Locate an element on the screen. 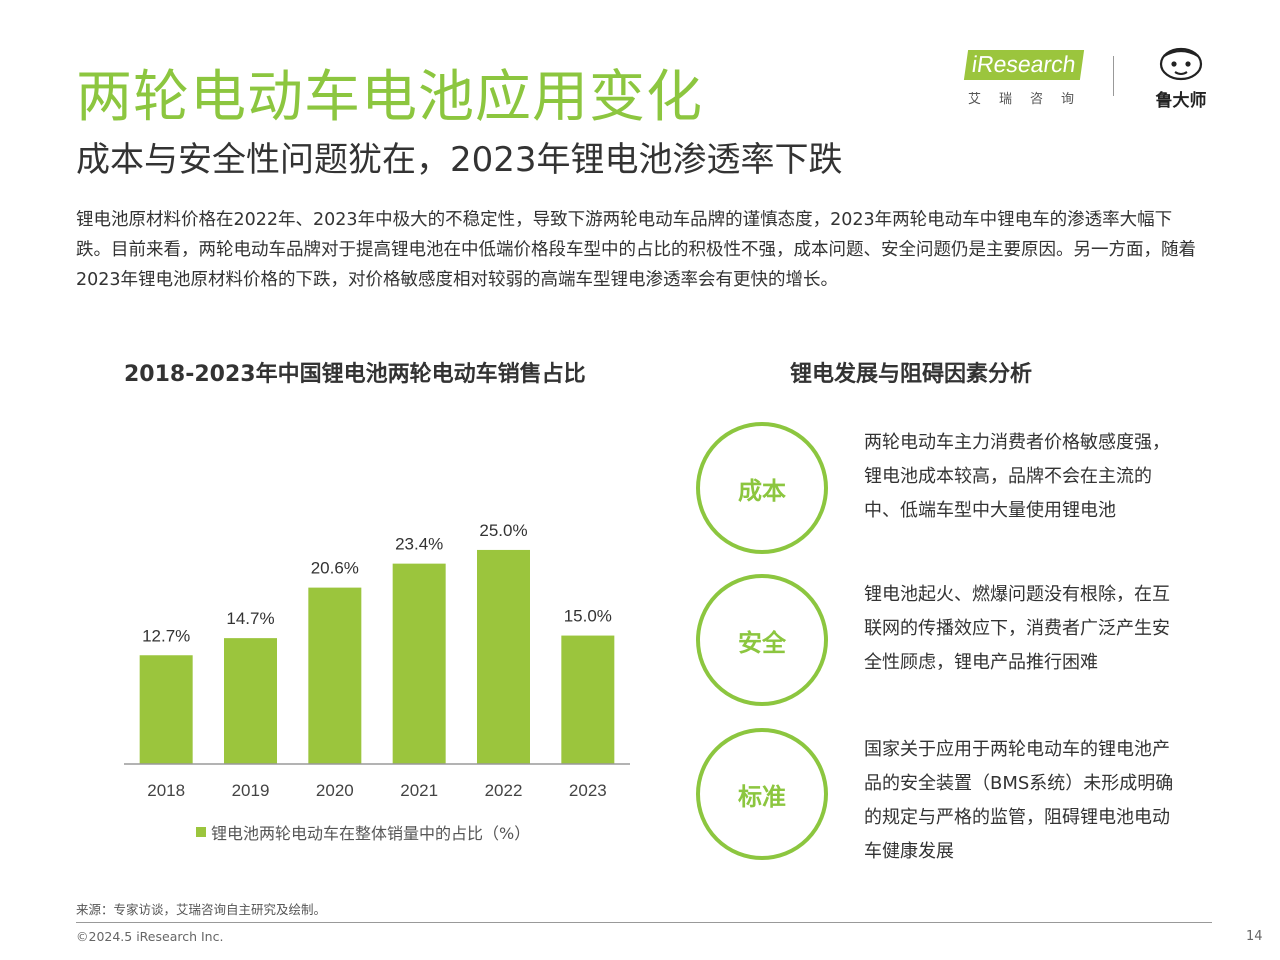 This screenshot has height=960, width=1280. data-label-2020: 20.6% is located at coordinates (335, 568).